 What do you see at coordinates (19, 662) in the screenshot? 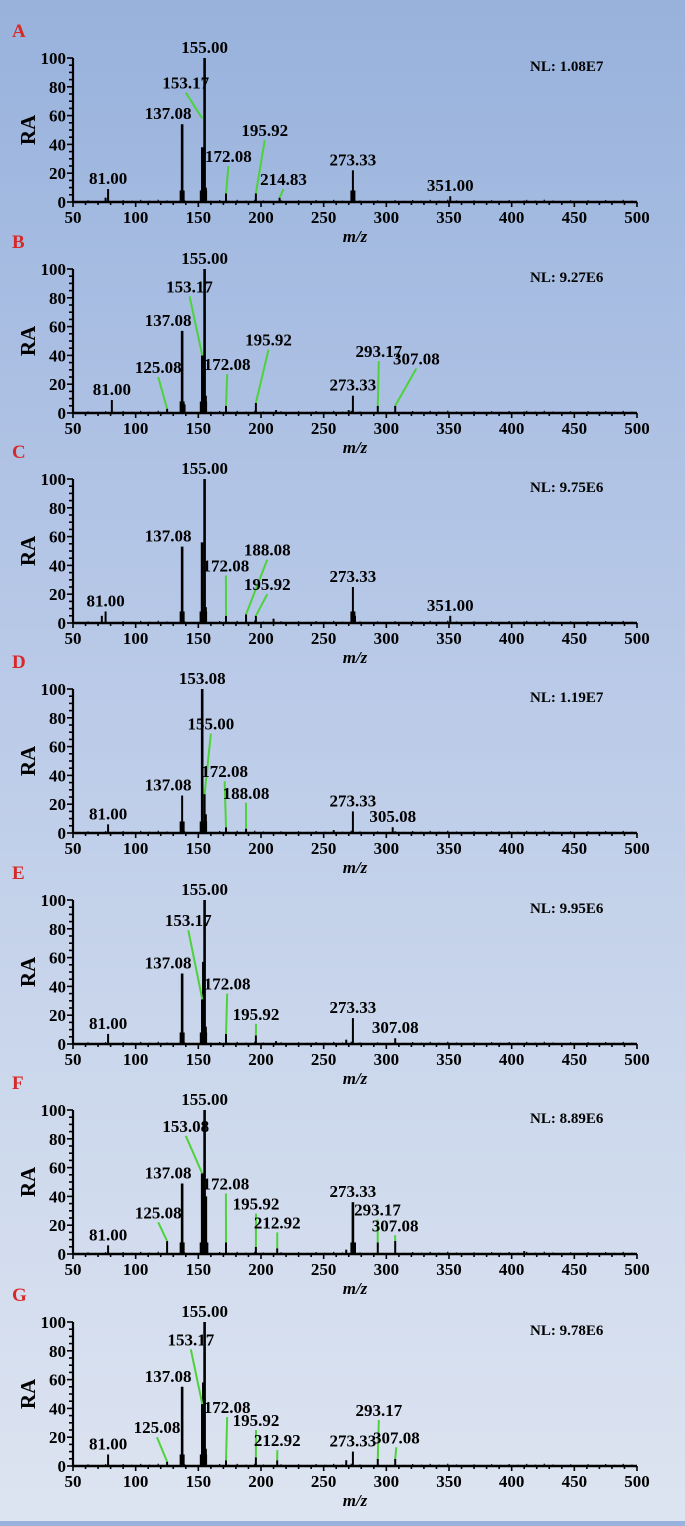
I see `panel-letter: D` at bounding box center [19, 662].